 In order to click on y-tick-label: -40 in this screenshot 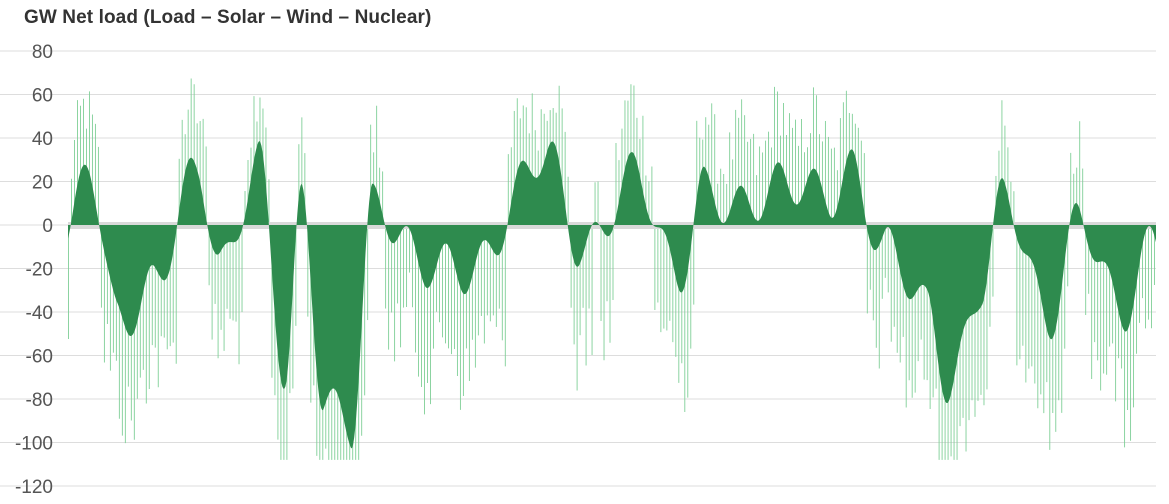, I will do `click(39, 313)`.